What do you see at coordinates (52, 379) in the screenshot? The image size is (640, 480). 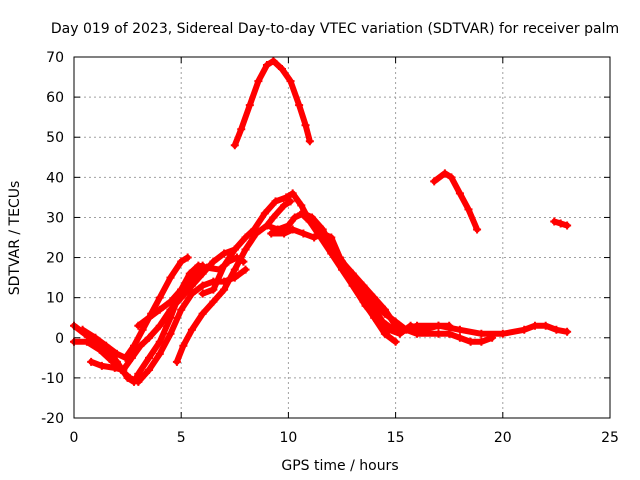 I see `y-tick-label: -10` at bounding box center [52, 379].